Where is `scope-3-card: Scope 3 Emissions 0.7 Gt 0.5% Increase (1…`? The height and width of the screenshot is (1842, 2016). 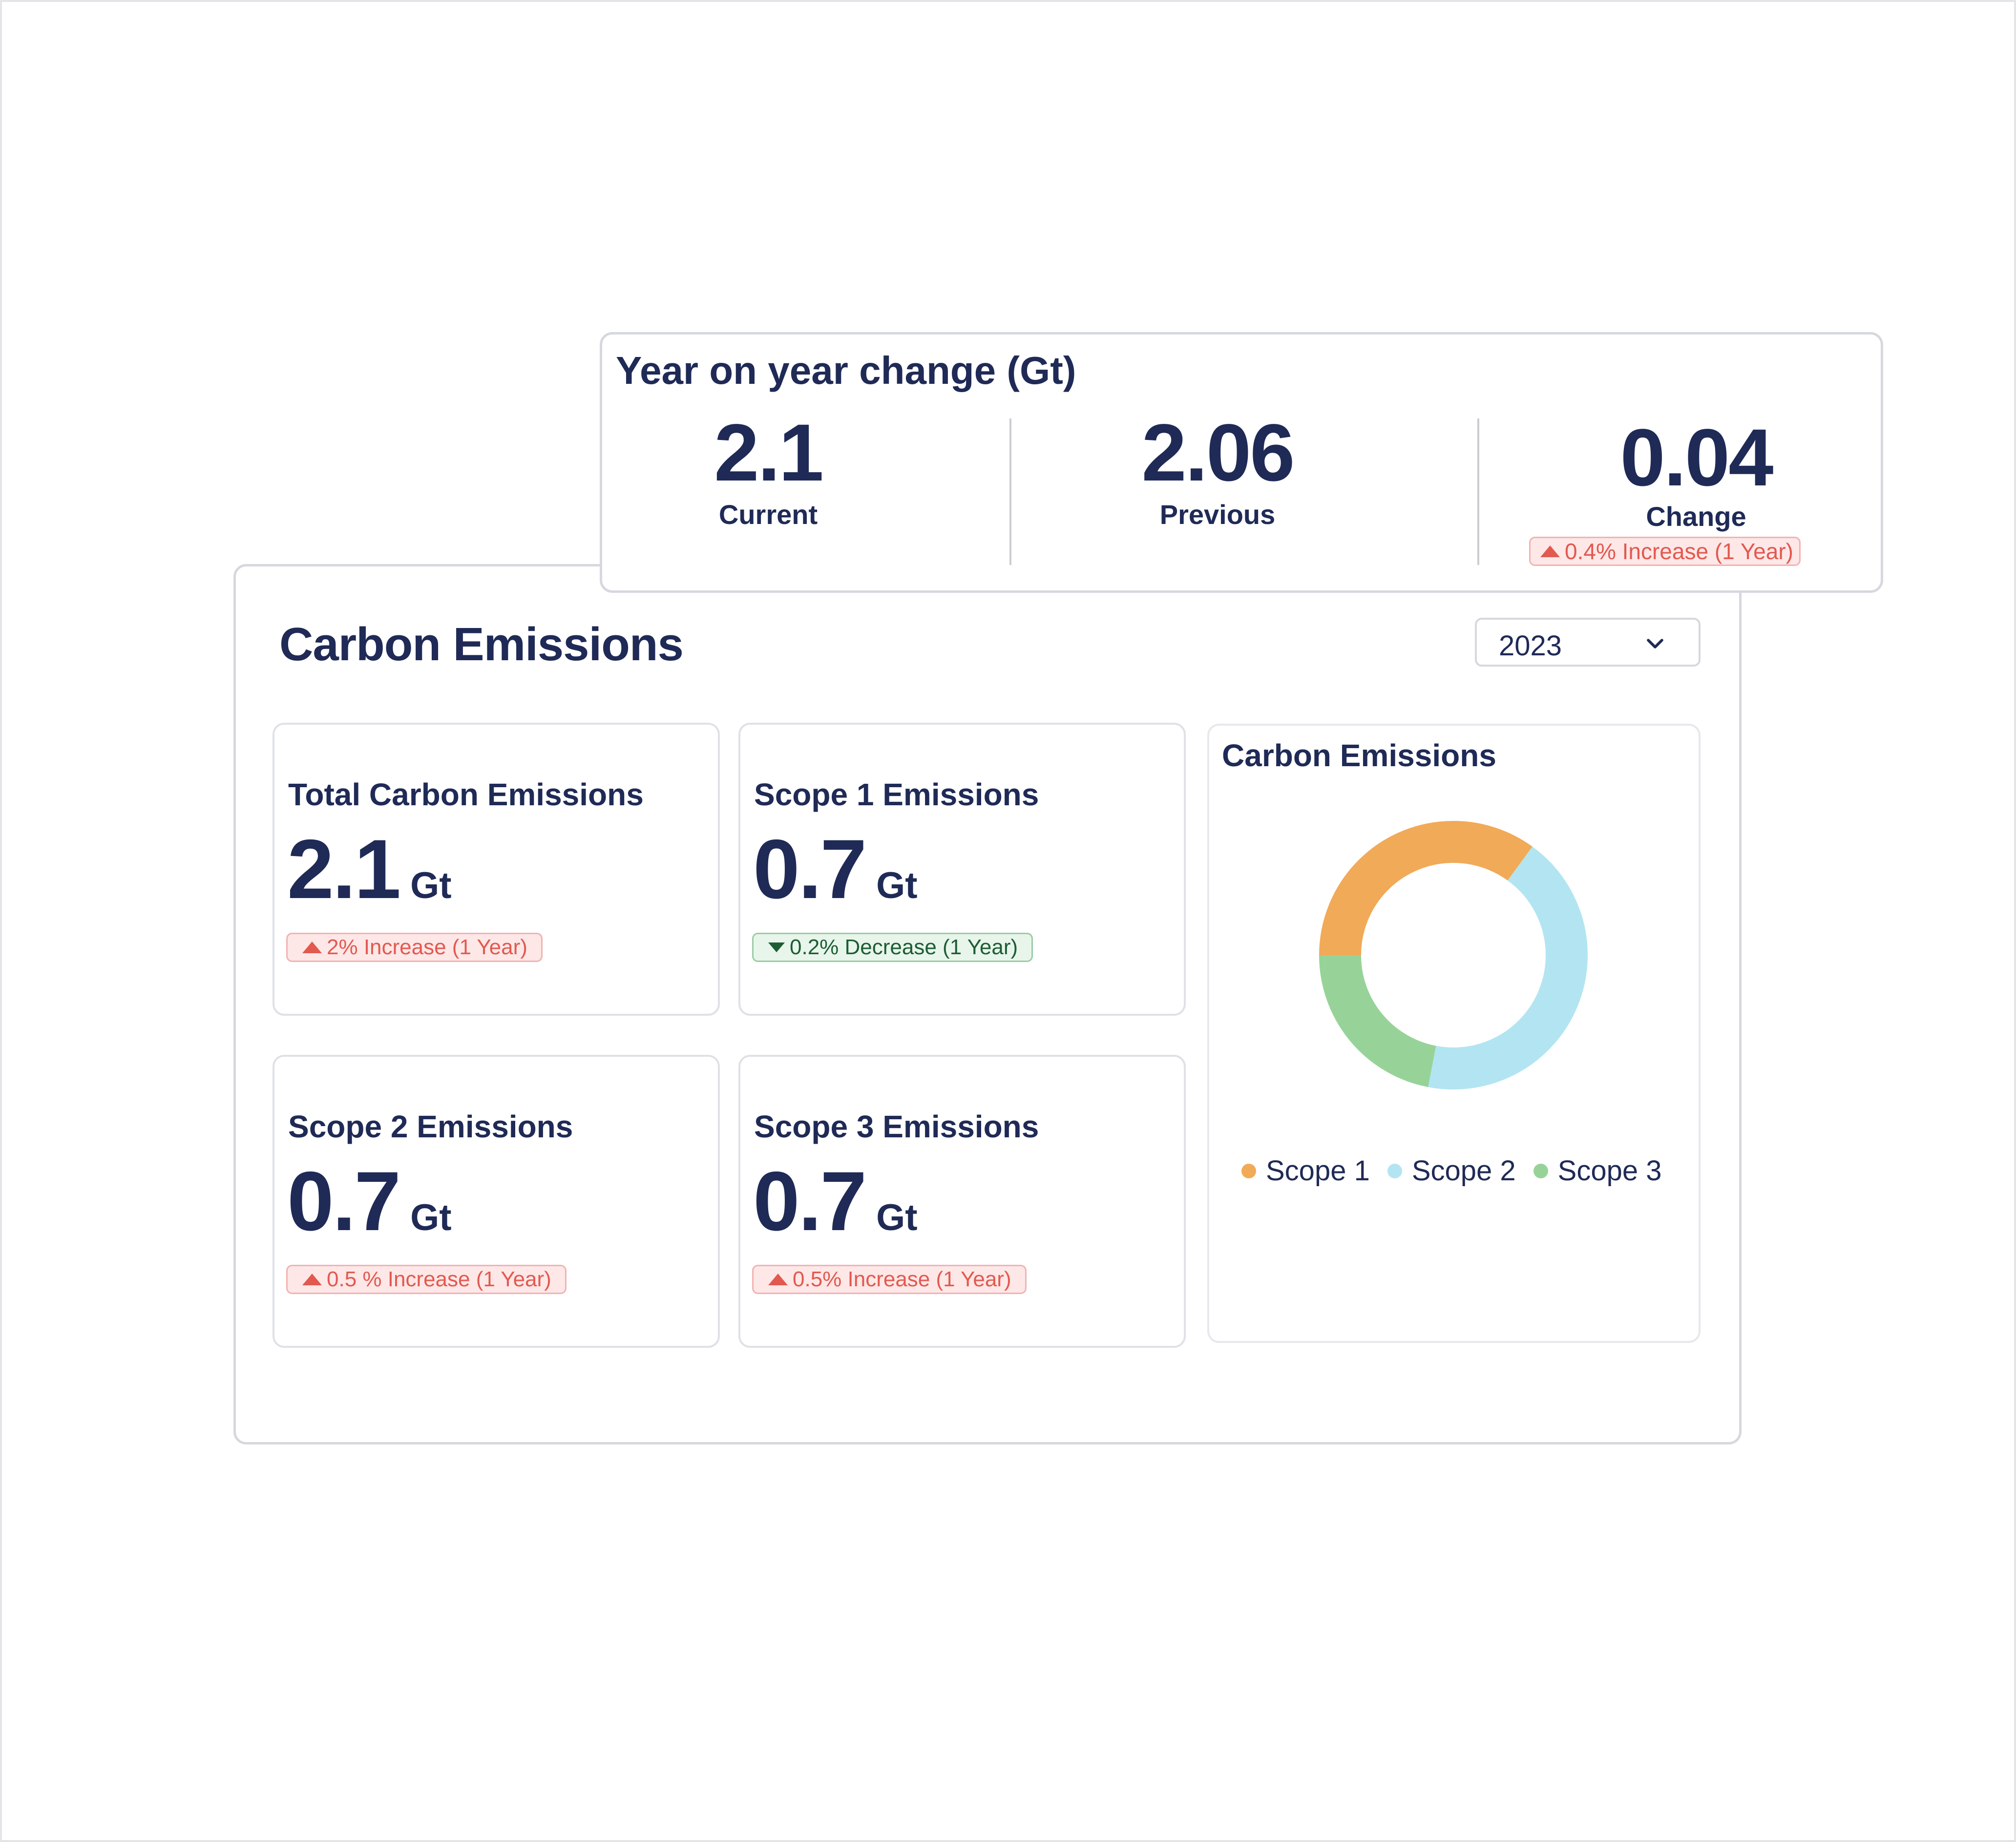 scope-3-card: Scope 3 Emissions 0.7 Gt 0.5% Increase (1… is located at coordinates (962, 1201).